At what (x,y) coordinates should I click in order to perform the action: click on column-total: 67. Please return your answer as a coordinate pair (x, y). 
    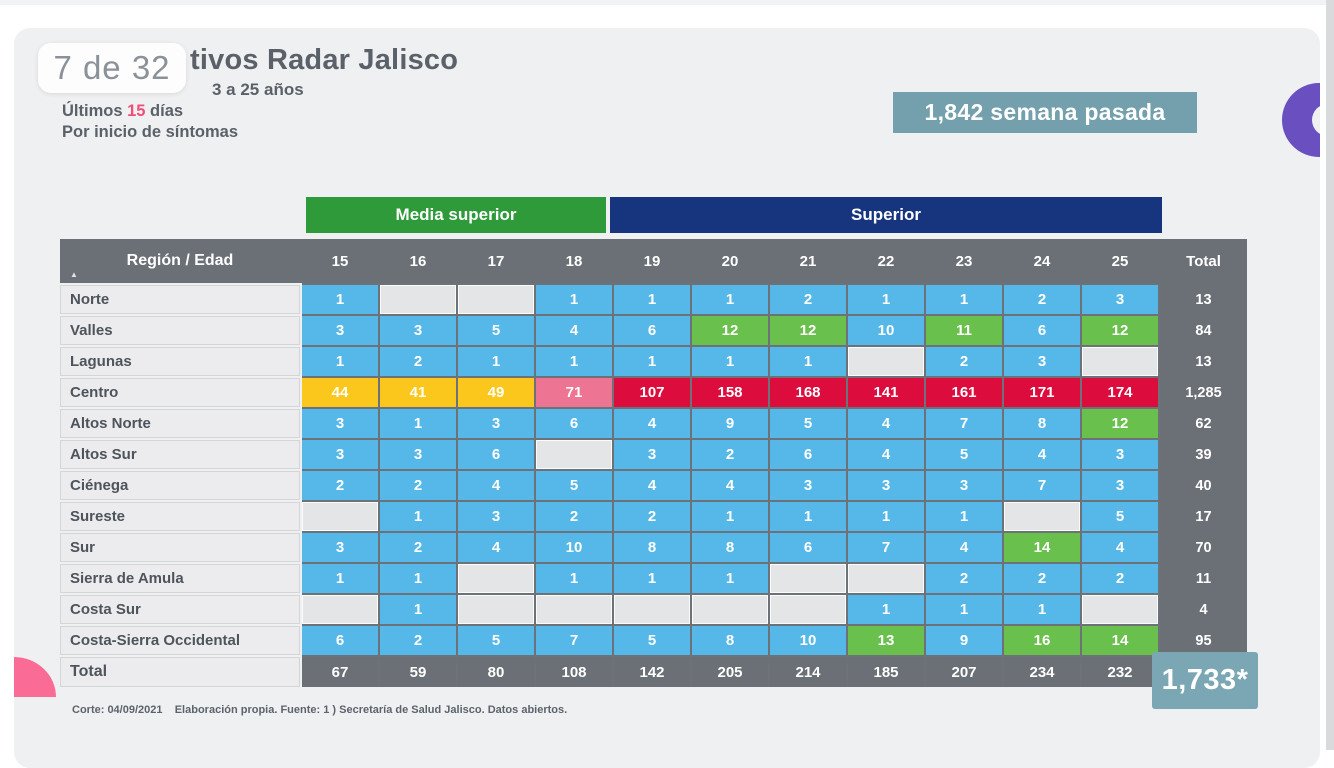
    Looking at the image, I should click on (340, 672).